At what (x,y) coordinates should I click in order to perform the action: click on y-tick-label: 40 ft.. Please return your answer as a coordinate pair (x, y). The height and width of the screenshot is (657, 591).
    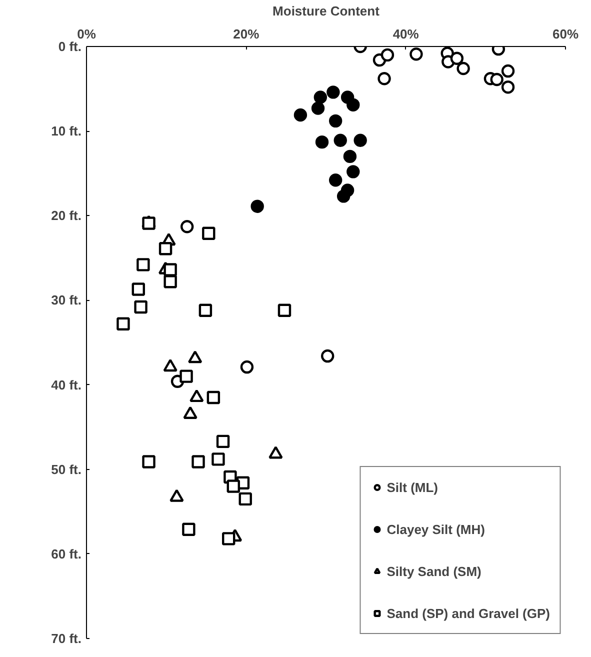
    Looking at the image, I should click on (66, 384).